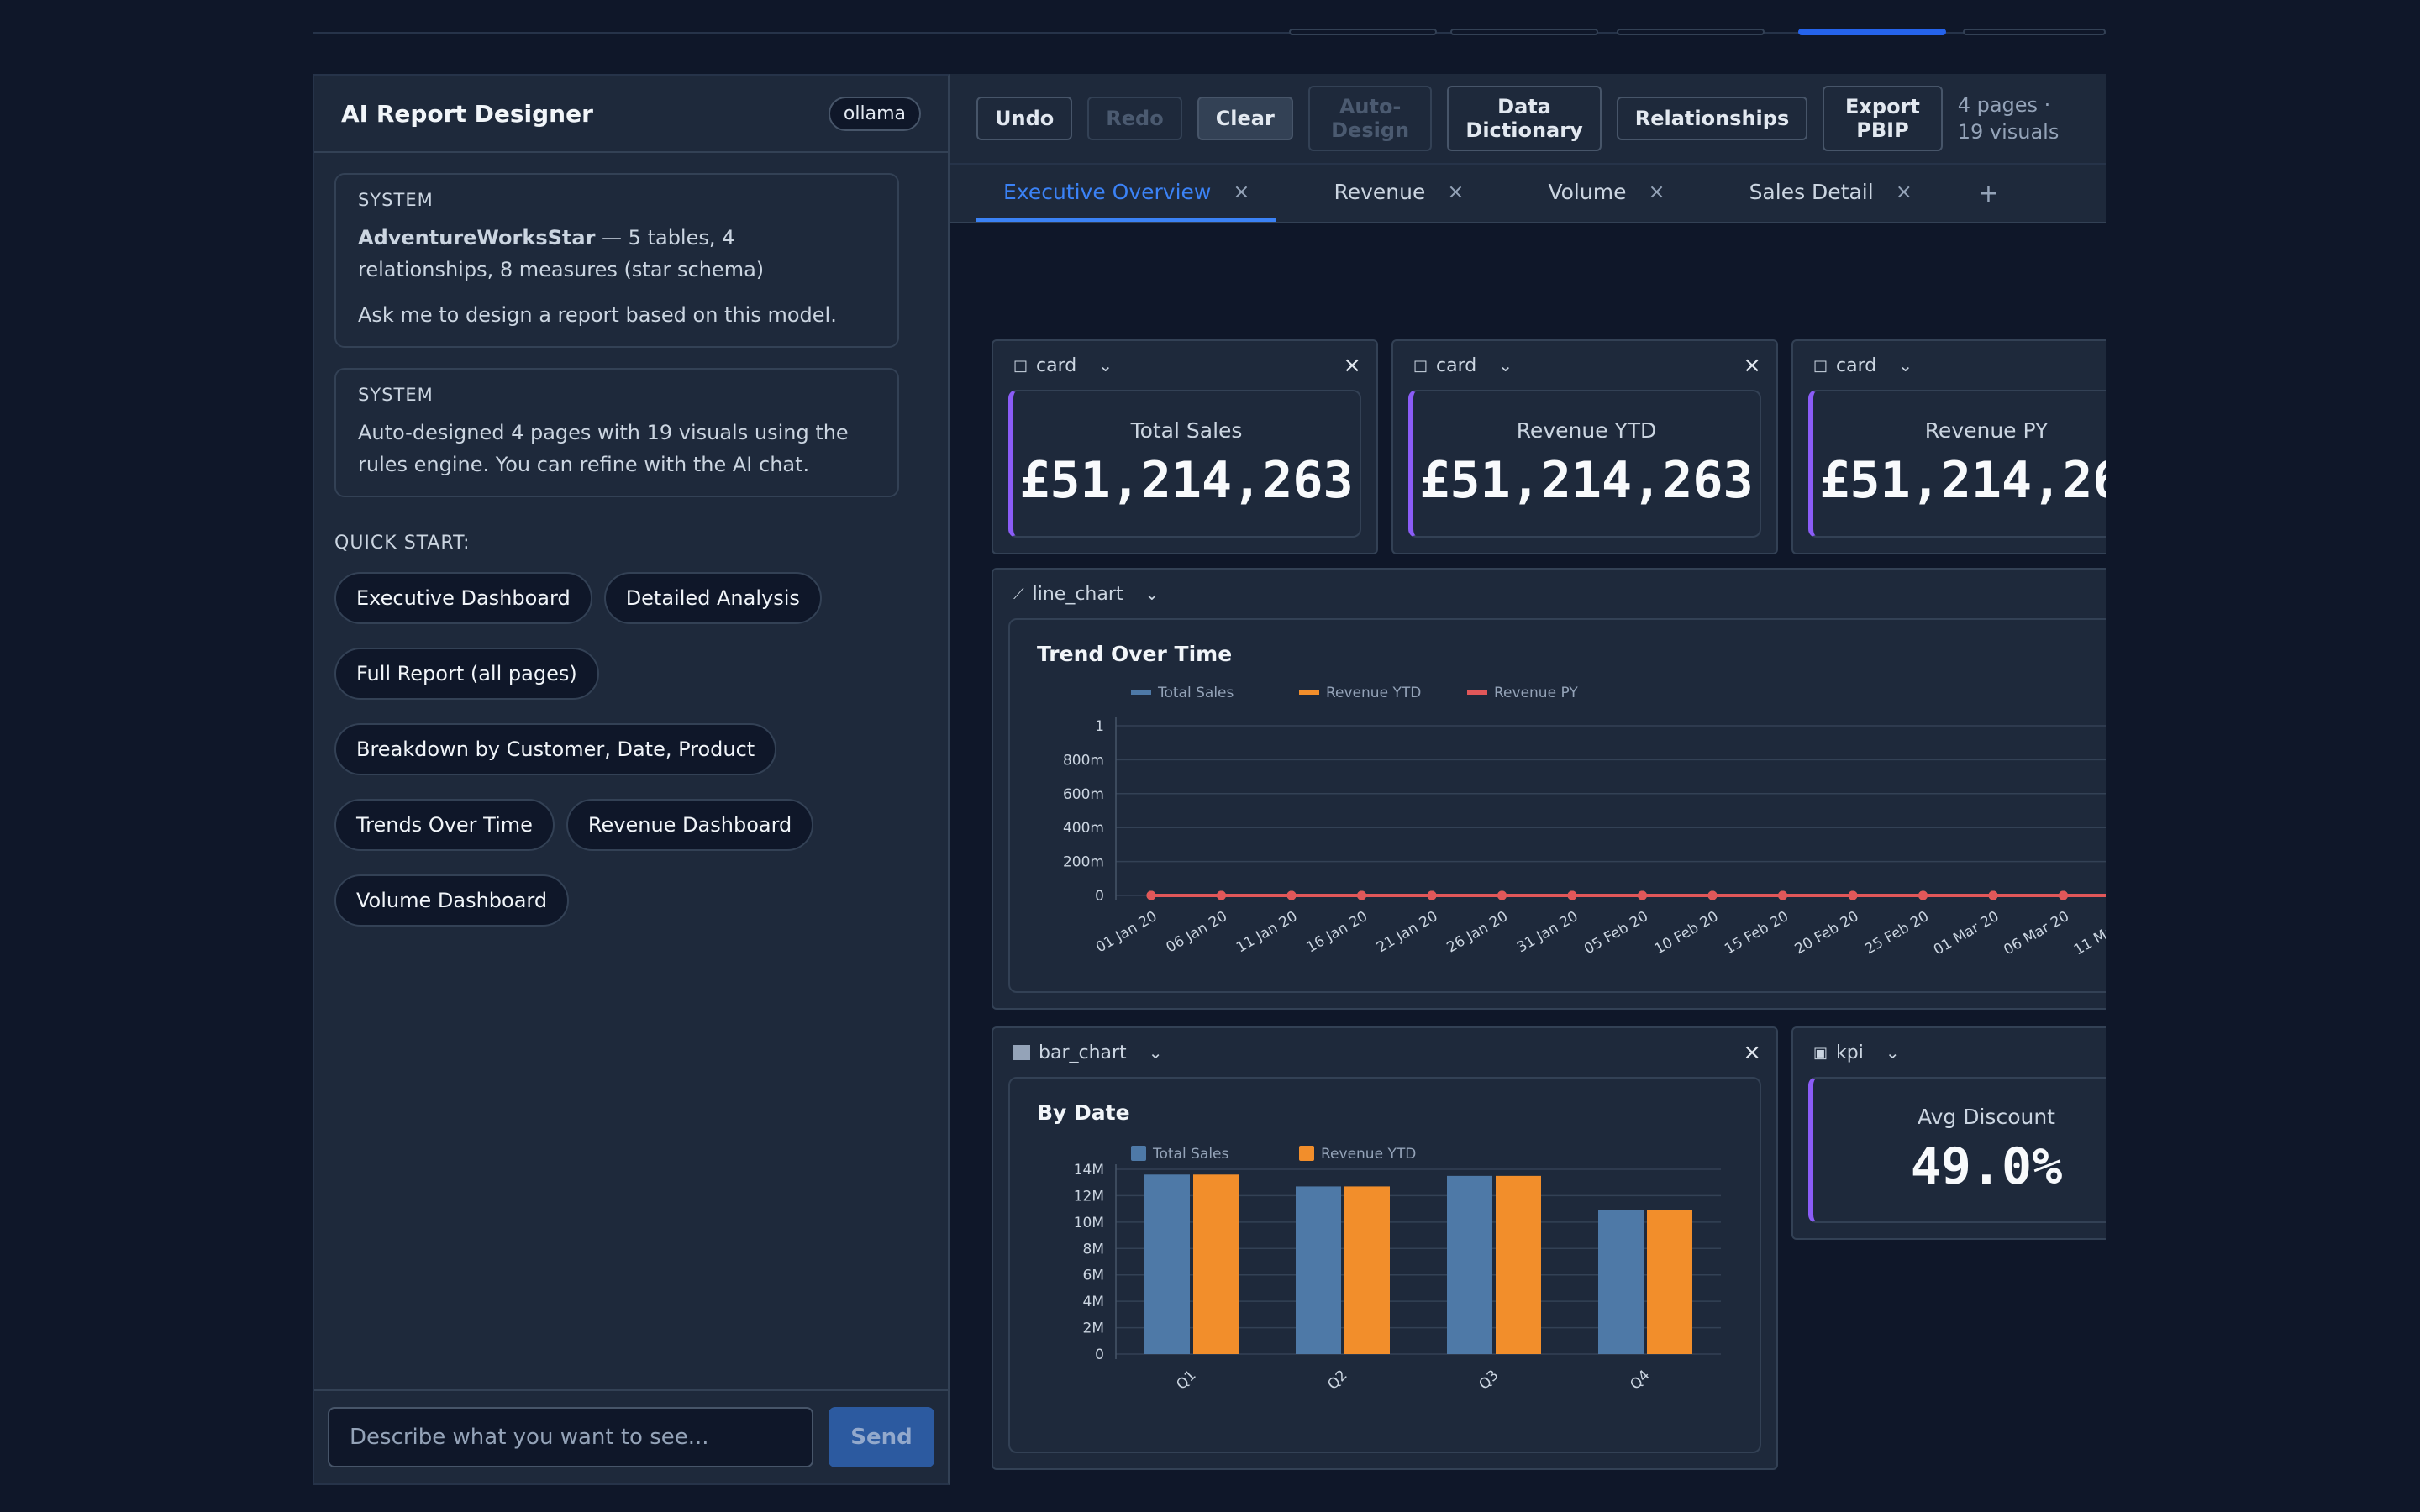 Image resolution: width=2420 pixels, height=1512 pixels. What do you see at coordinates (690, 825) in the screenshot?
I see `quick-start-chip: Revenue Dashboard` at bounding box center [690, 825].